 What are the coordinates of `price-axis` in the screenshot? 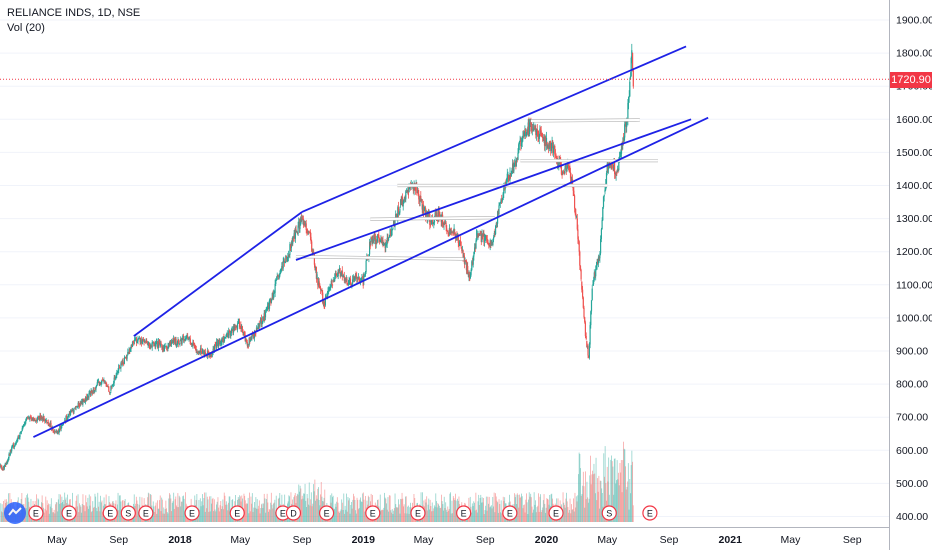 It's located at (910, 275).